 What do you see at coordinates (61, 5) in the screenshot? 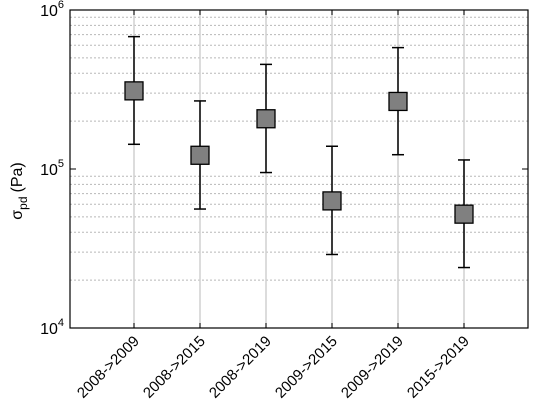
I see `y-tick-exponent: 6` at bounding box center [61, 5].